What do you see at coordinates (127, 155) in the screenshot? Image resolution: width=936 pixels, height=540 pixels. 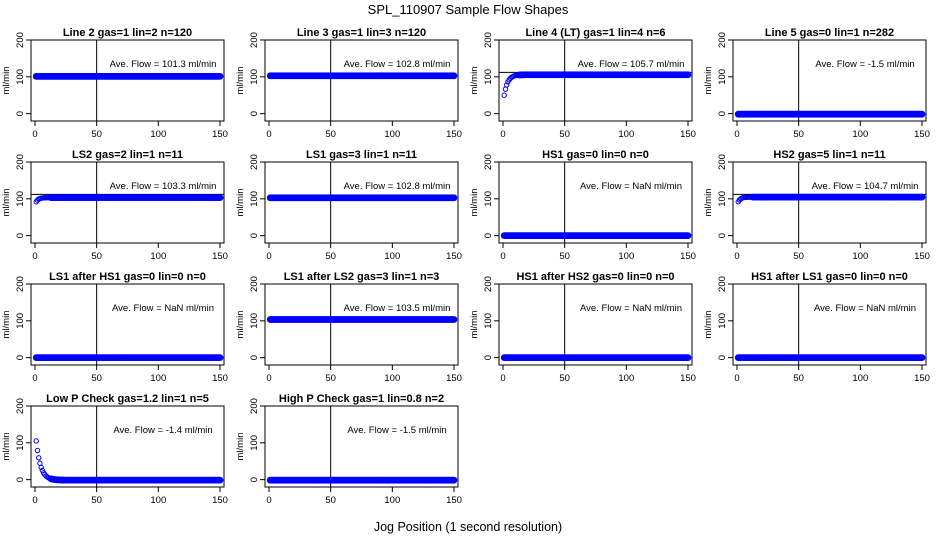 I see `panel-title: LS2 gas=2 lin=1 n=11` at bounding box center [127, 155].